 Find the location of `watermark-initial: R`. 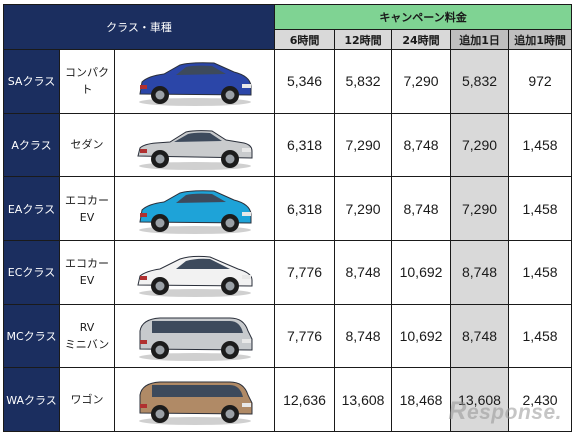

watermark-initial: R is located at coordinates (457, 411).